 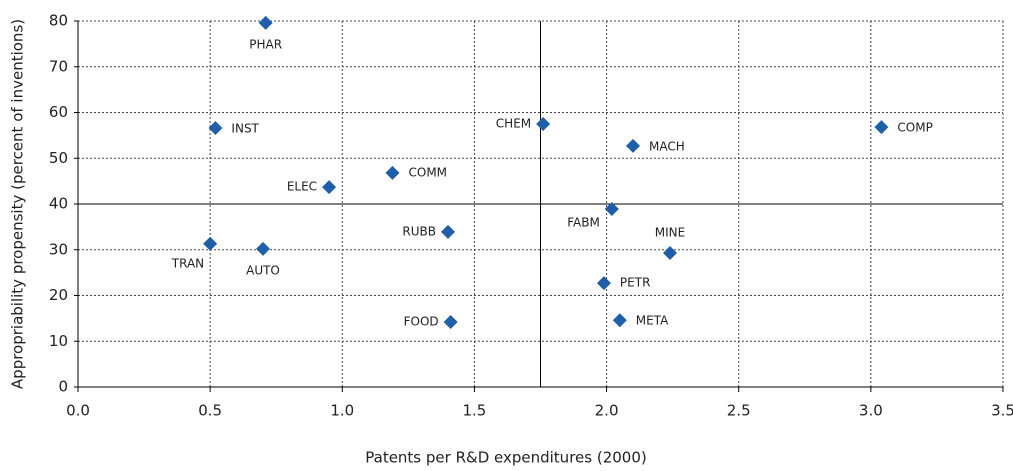 I want to click on point-label: COMM, so click(x=428, y=172).